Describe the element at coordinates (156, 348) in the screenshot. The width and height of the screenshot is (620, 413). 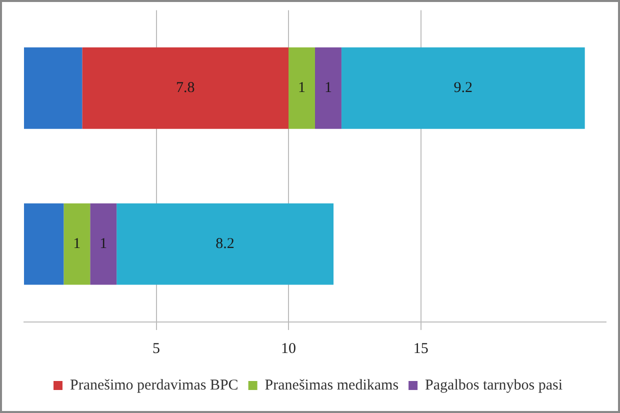
I see `x-tick-label: 5` at that location.